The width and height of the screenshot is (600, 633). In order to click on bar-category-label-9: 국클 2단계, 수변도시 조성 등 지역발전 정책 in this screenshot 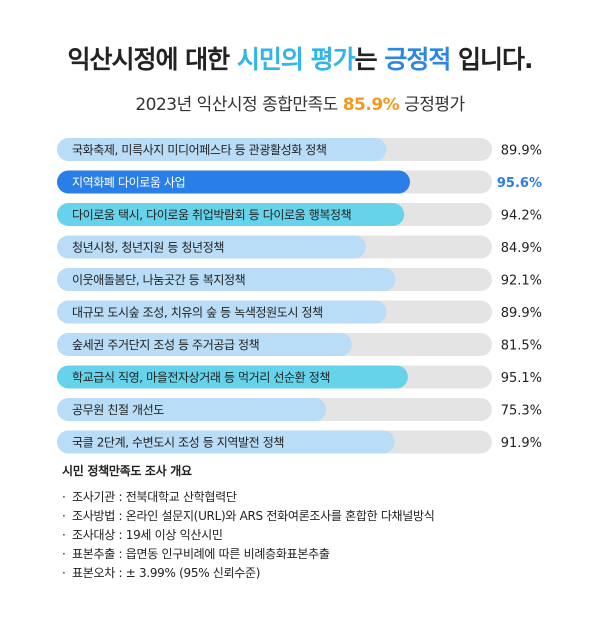, I will do `click(178, 442)`.